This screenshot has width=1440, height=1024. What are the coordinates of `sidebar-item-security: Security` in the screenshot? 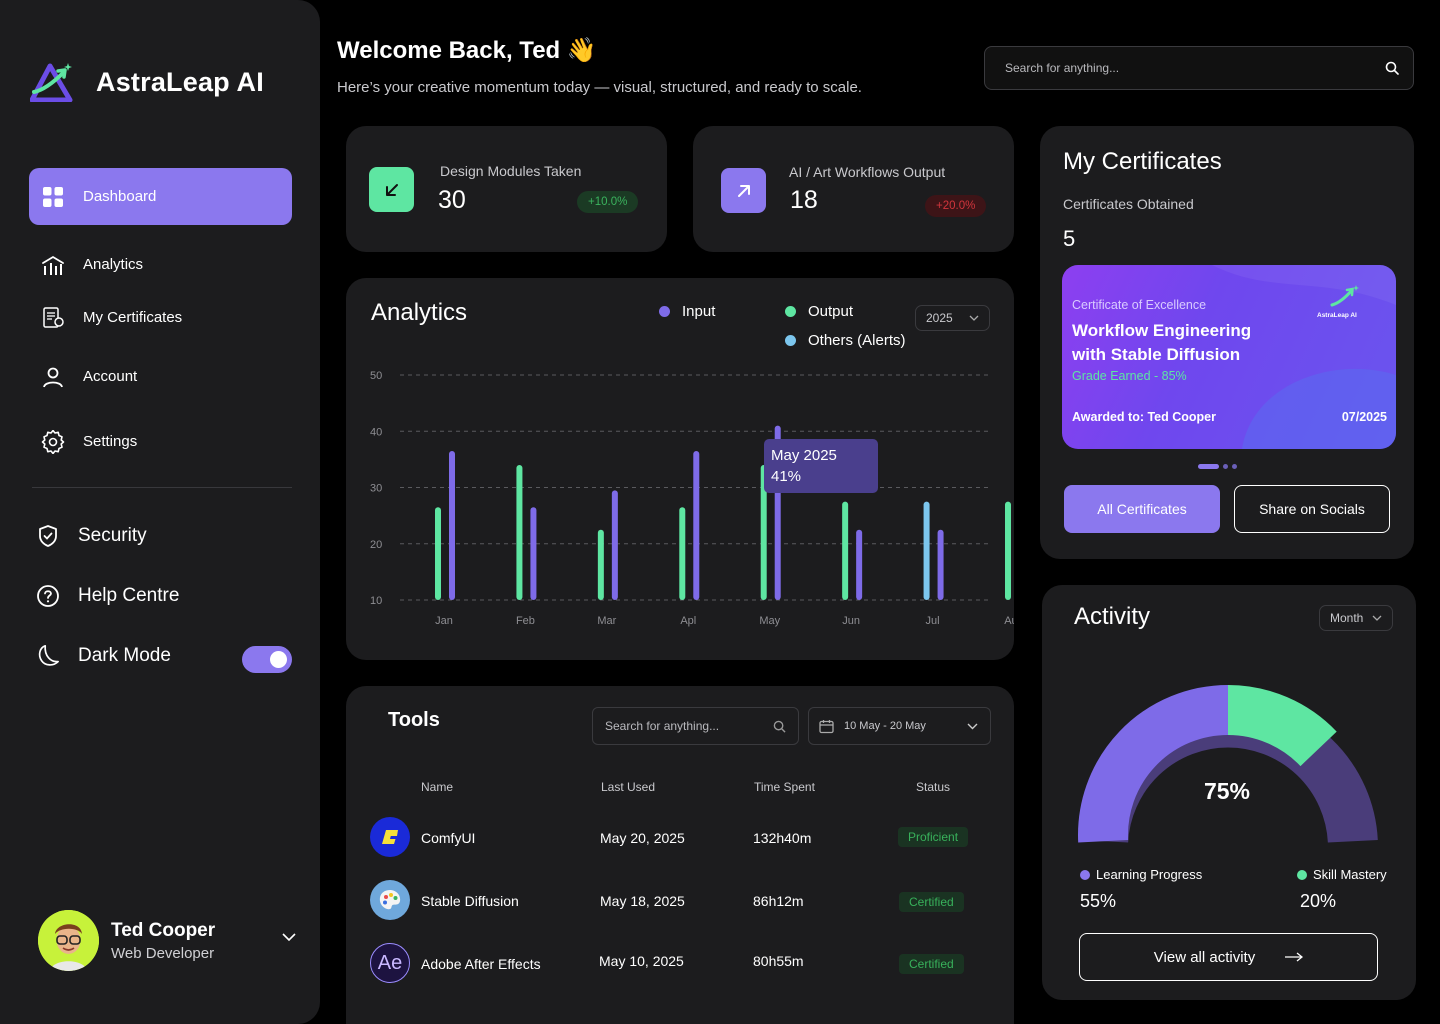 It's located at (155, 535).